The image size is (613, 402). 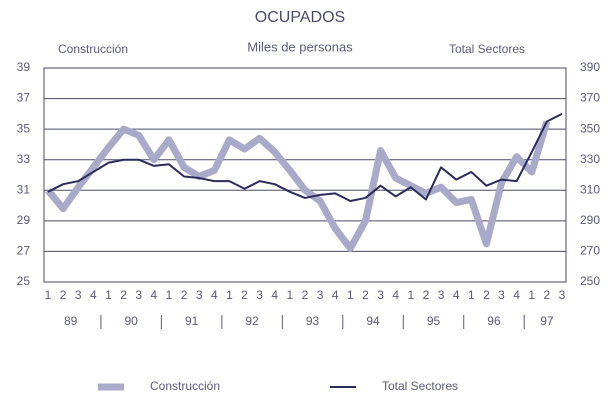 I want to click on y2-tick-label: 370, so click(x=590, y=98).